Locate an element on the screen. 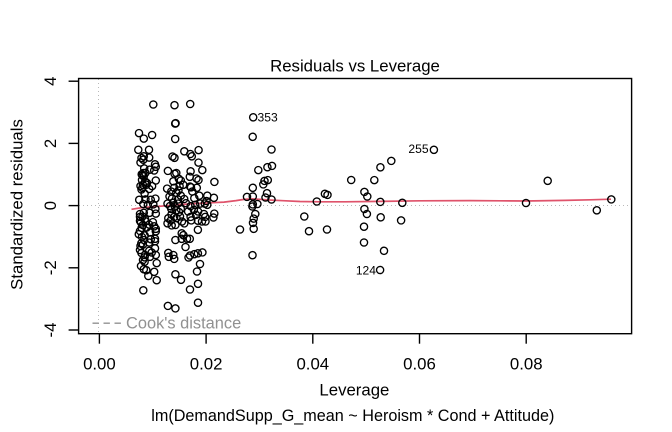 Image resolution: width=672 pixels, height=432 pixels. svg-text: 255 is located at coordinates (418, 149).